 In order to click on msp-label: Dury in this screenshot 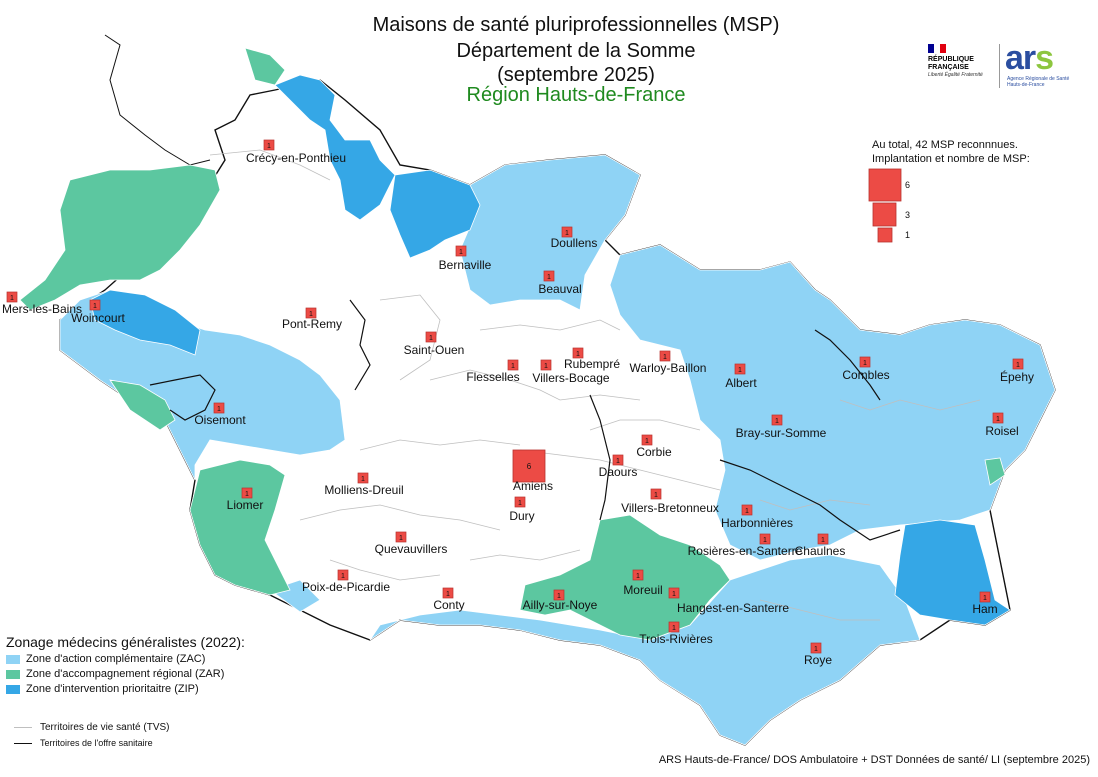, I will do `click(521, 516)`.